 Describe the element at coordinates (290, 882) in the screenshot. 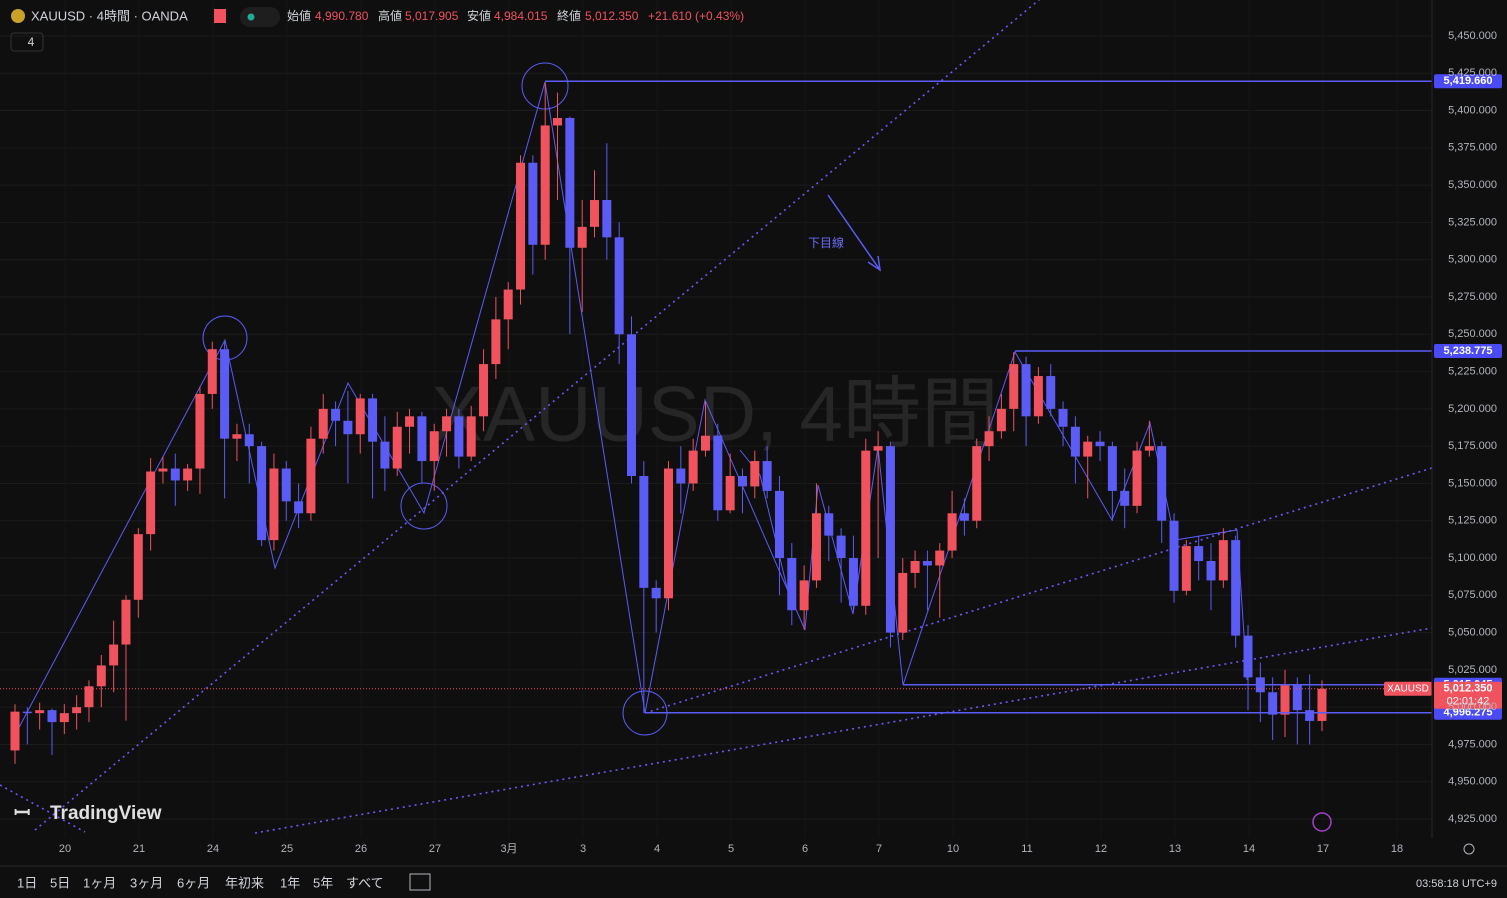

I see `range-button: 1年` at that location.